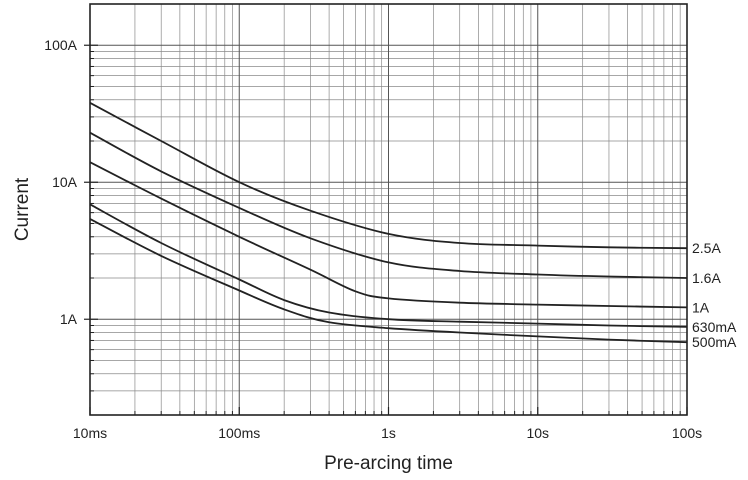 The image size is (748, 480). I want to click on series-label: 1A, so click(701, 307).